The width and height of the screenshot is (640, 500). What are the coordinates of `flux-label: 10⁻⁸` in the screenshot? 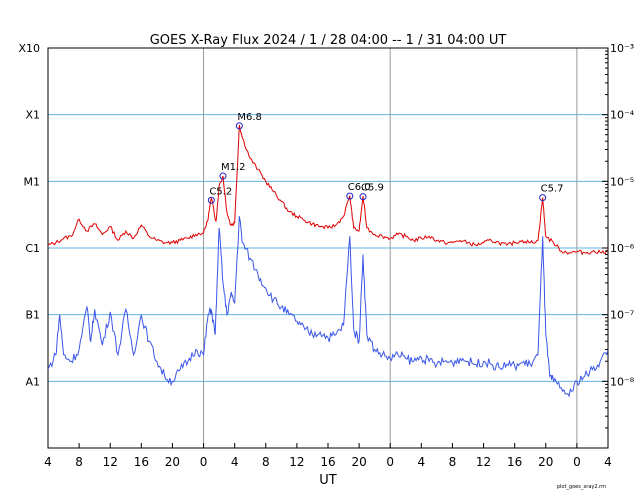 It's located at (622, 381).